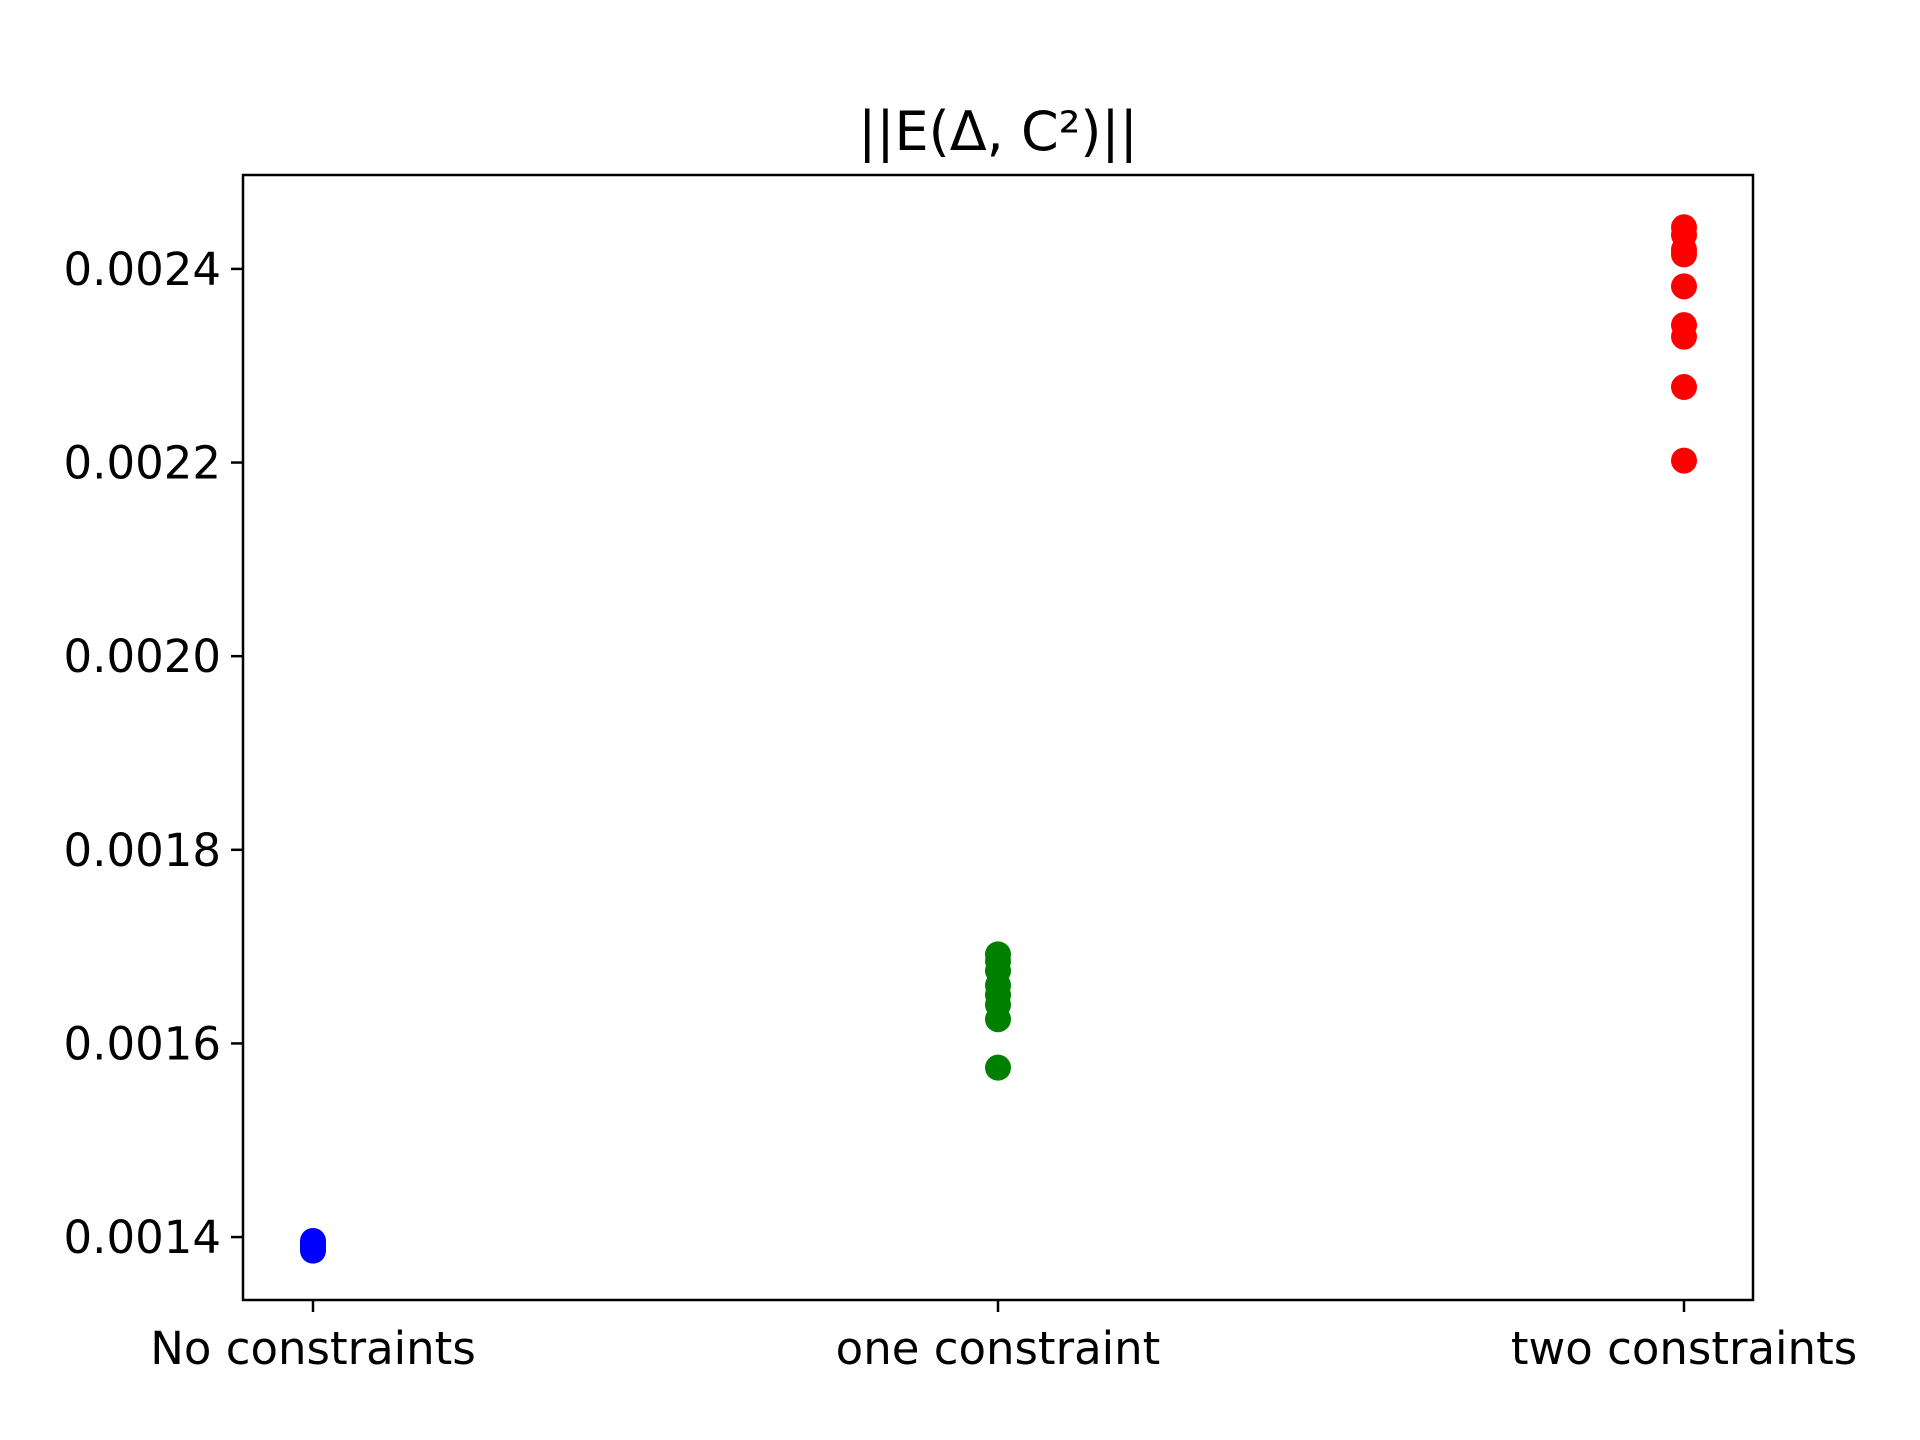 Image resolution: width=1920 pixels, height=1440 pixels. Describe the element at coordinates (142, 269) in the screenshot. I see `y-tick-label: 0.0024` at that location.